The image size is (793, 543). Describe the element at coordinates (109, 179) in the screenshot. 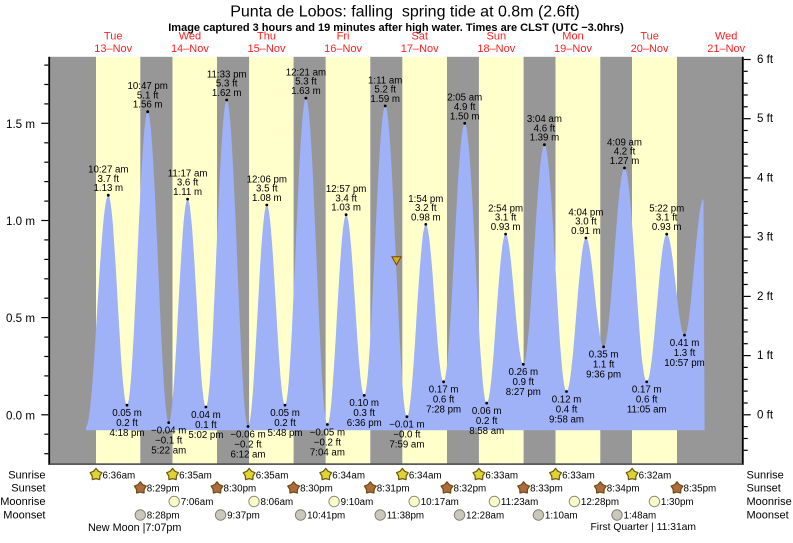

I see `svg-text: 3.7 ft` at that location.